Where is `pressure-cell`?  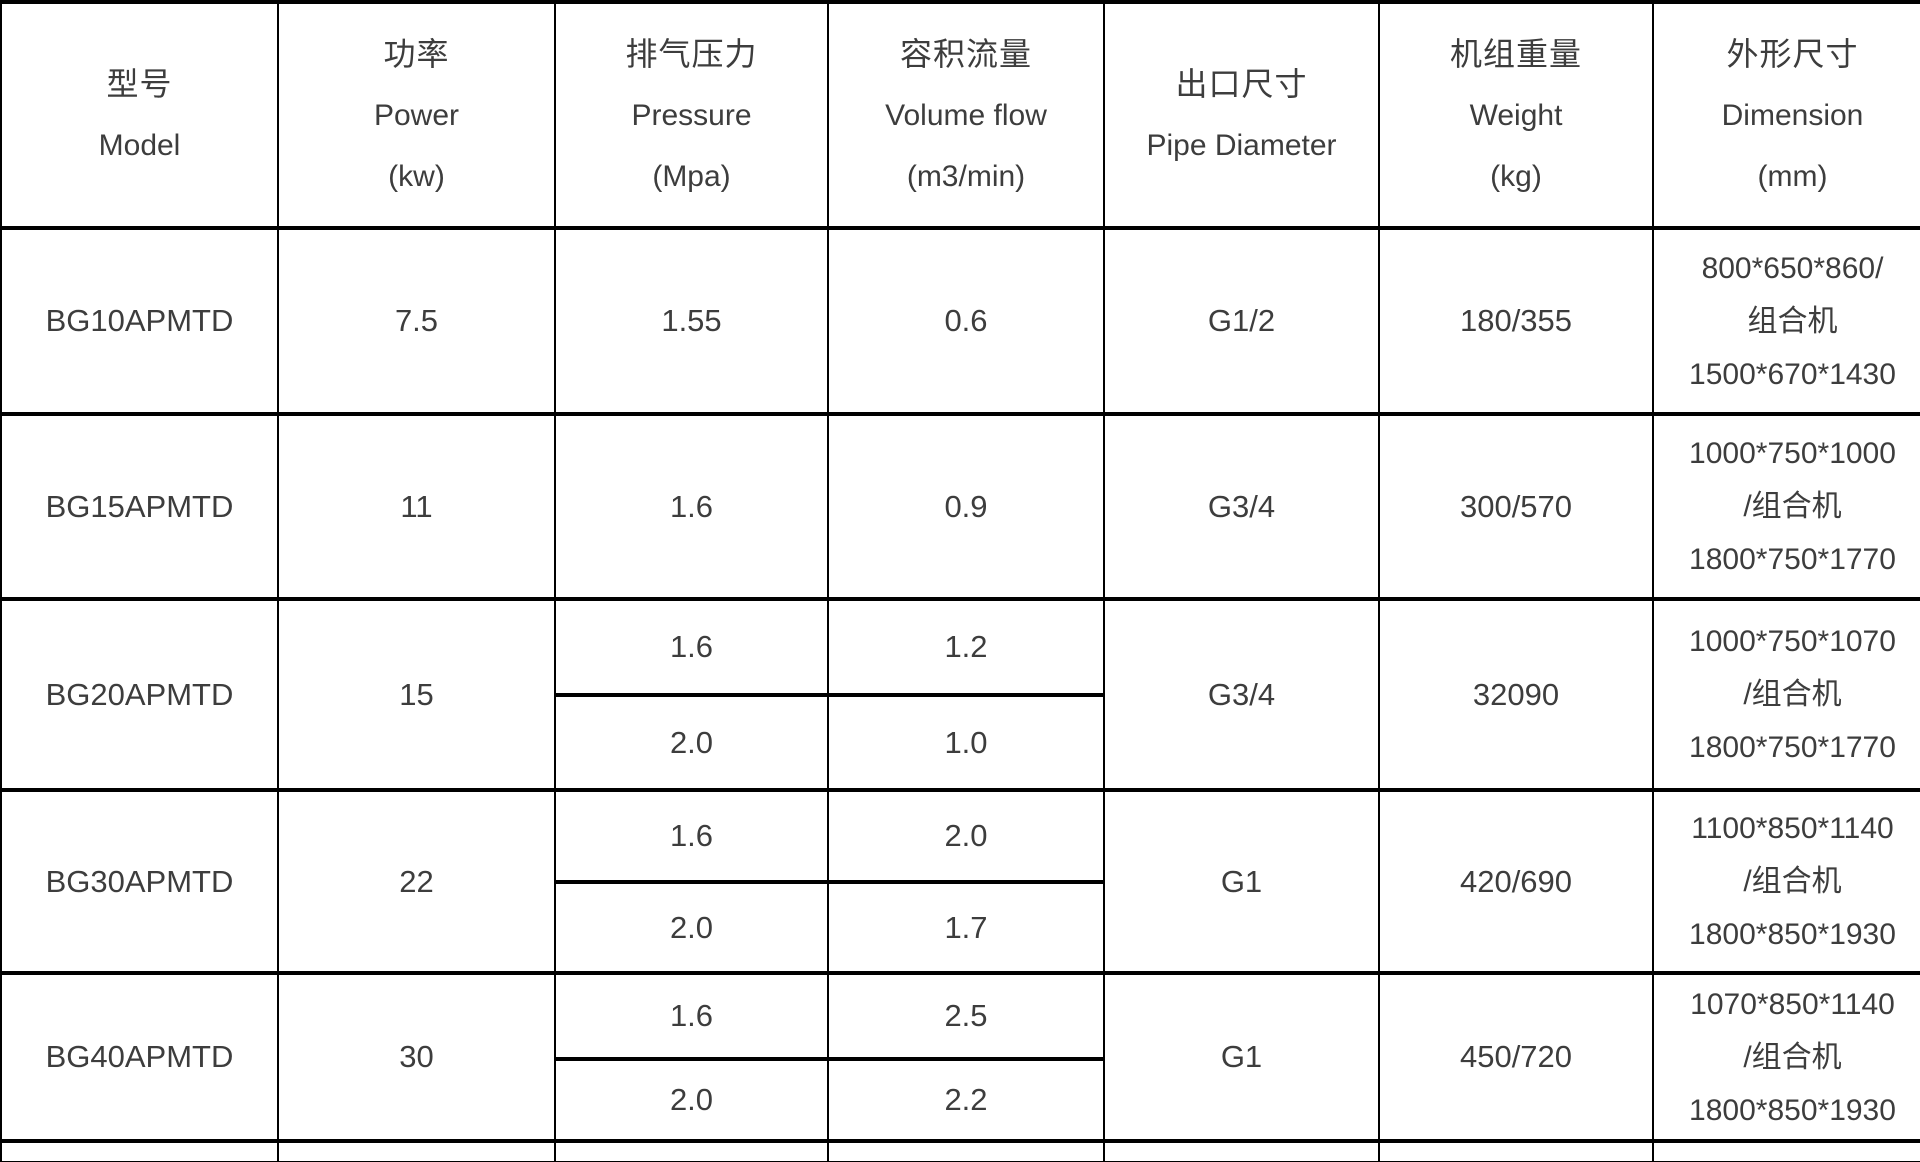 pressure-cell is located at coordinates (691, 1150).